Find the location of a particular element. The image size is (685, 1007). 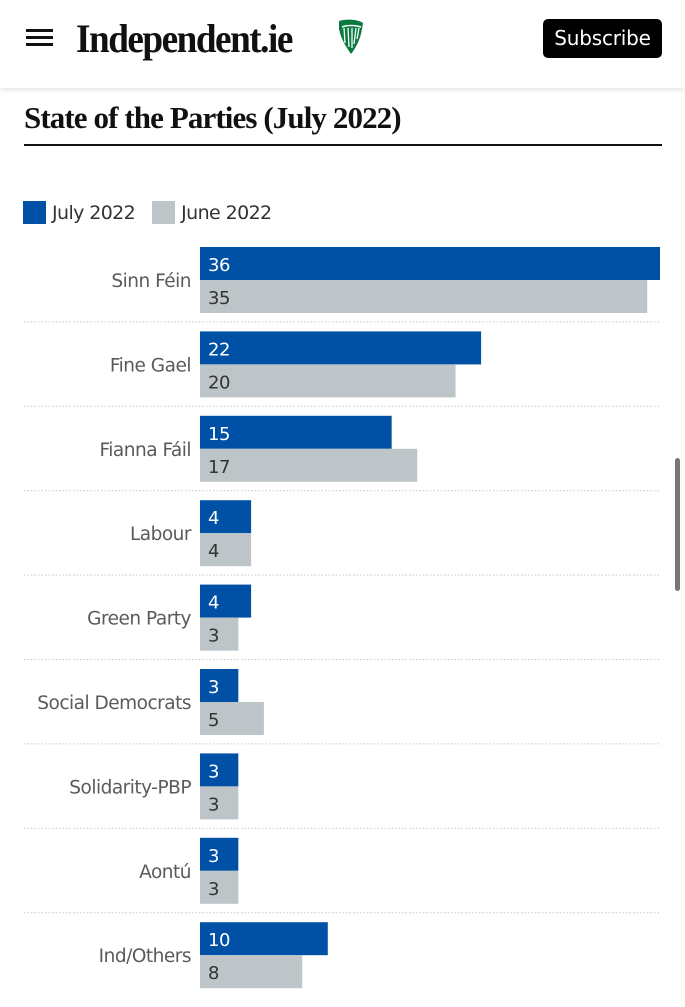

bar-value-label-june-solidarity-pbp: 3 is located at coordinates (213, 804).